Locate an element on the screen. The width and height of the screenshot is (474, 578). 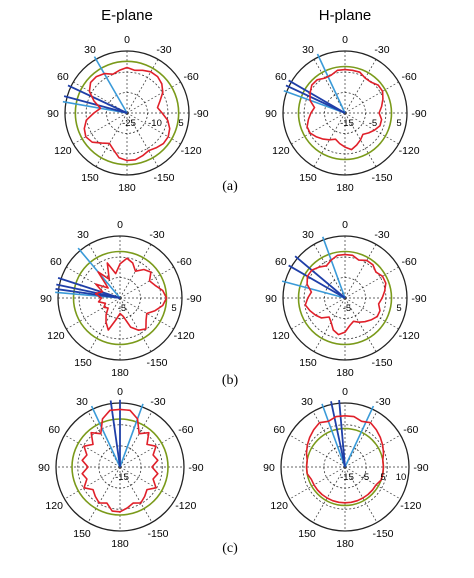
polar-plot-hplane-b: 0 -30 -60 -90 -120 -150 180 150 120 90 60 30 -5 5 is located at coordinates (346, 299).